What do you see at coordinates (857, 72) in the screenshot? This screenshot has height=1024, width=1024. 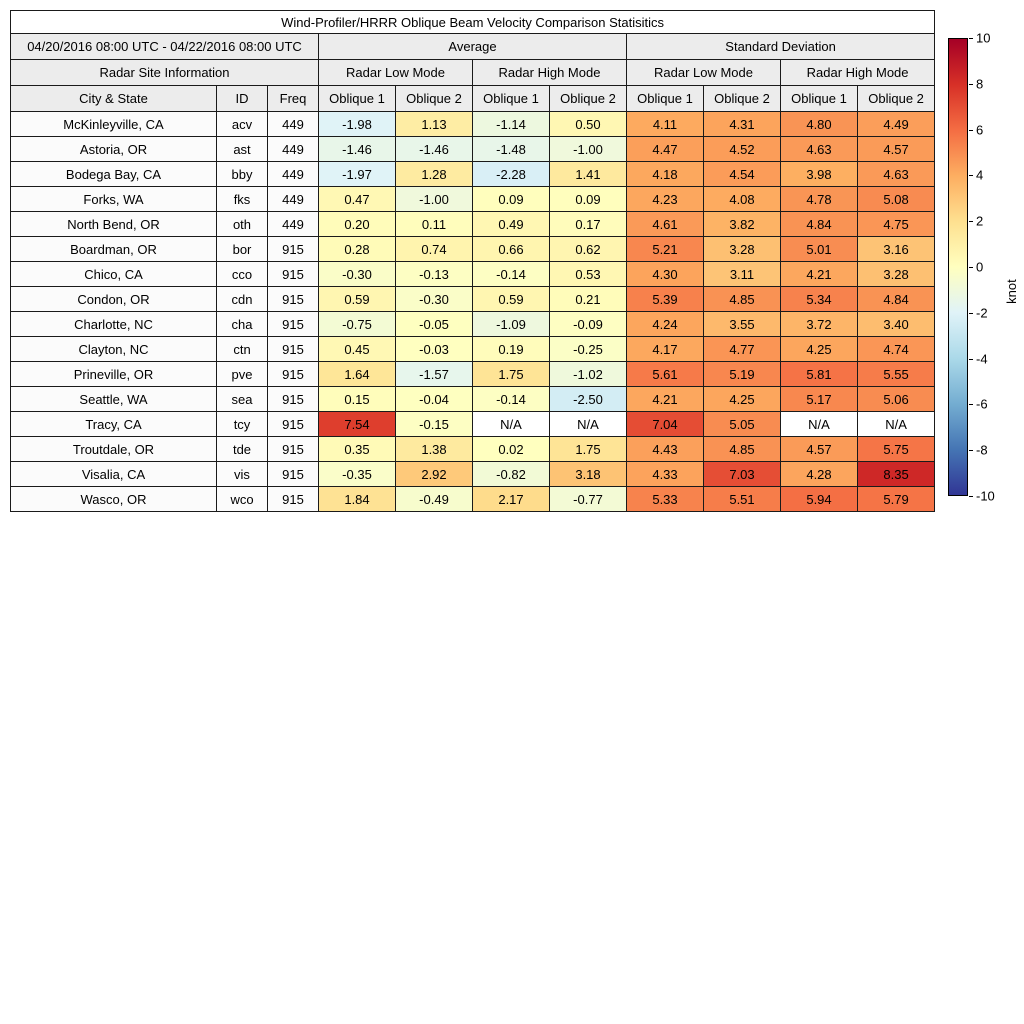 I see `mode-header-high: Radar High Mode` at bounding box center [857, 72].